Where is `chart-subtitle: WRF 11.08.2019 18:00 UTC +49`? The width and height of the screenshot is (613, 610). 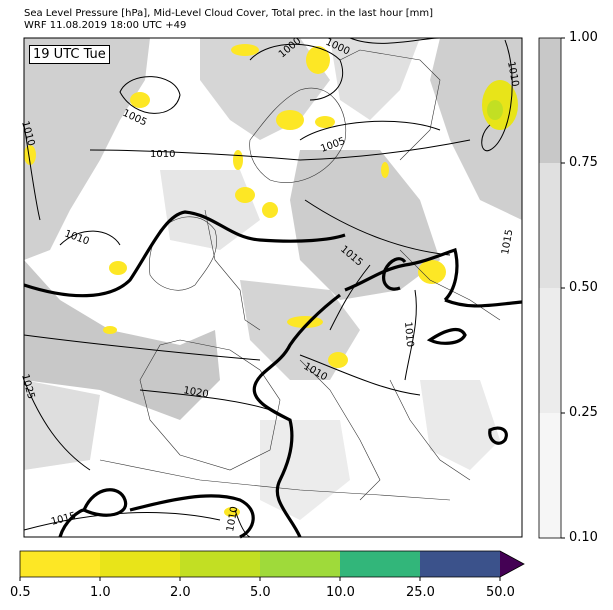
chart-subtitle: WRF 11.08.2019 18:00 UTC +49 is located at coordinates (105, 25).